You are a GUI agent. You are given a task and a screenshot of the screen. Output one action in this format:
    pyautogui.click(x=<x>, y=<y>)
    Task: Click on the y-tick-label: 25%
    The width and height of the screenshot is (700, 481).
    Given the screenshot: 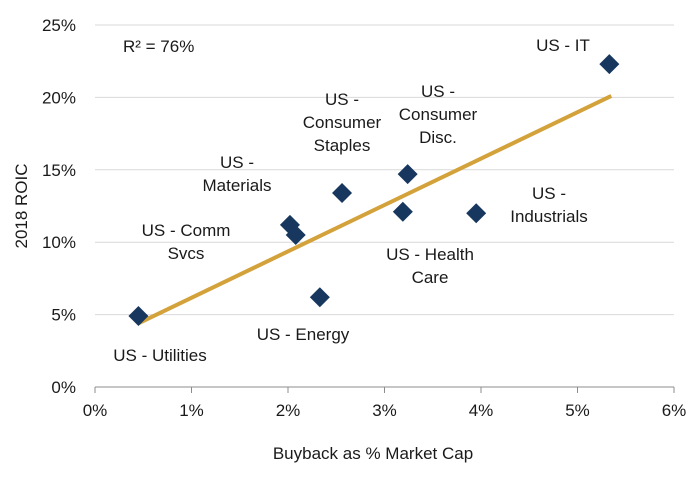 What is the action you would take?
    pyautogui.click(x=59, y=25)
    